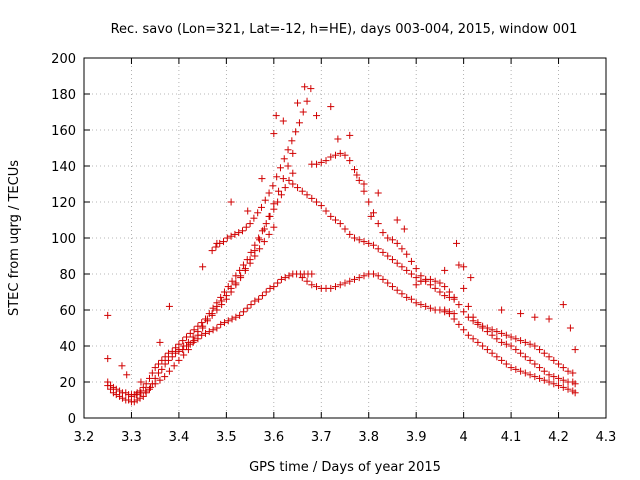 Image resolution: width=640 pixels, height=480 pixels. Describe the element at coordinates (416, 437) in the screenshot. I see `x-tick-label: 3.9` at that location.